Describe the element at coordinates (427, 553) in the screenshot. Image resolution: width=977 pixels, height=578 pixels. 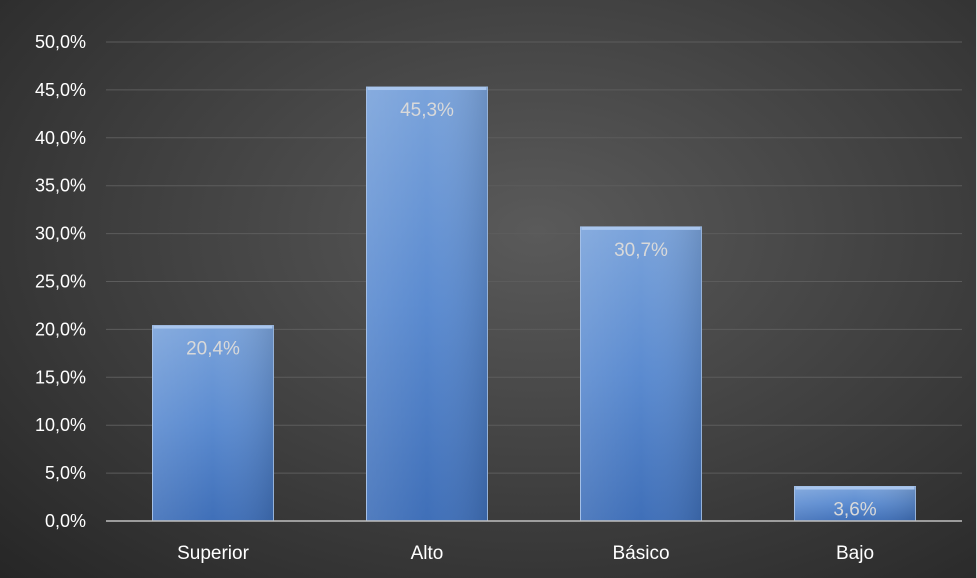
I see `x-category-label: Alto` at that location.